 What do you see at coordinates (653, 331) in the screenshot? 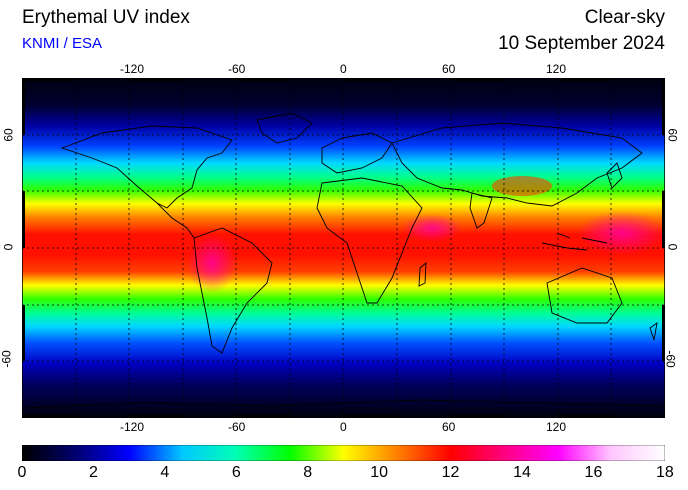
I see `coast-new-zealand` at bounding box center [653, 331].